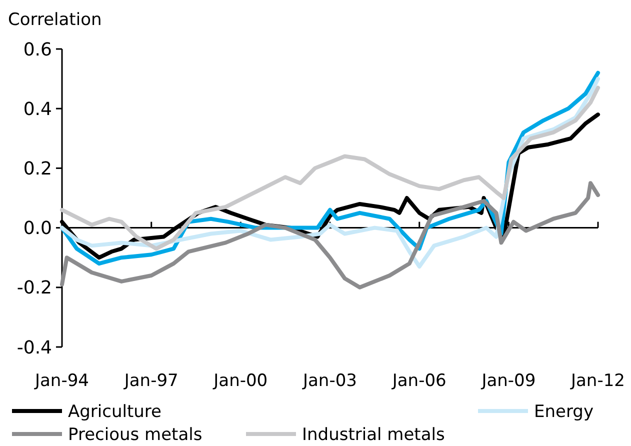  Describe the element at coordinates (37, 229) in the screenshot. I see `y-tick-label: 0.0` at that location.